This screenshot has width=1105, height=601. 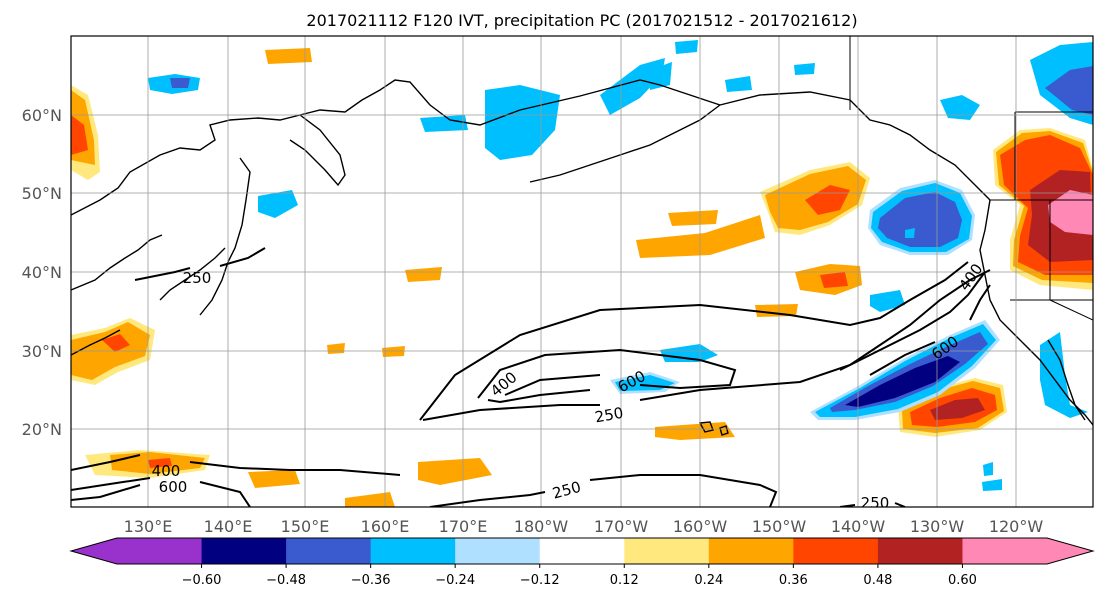 I want to click on latitude-tick-labels: 60°N 50°N 40°N 30°N 20°N, so click(x=42, y=272).